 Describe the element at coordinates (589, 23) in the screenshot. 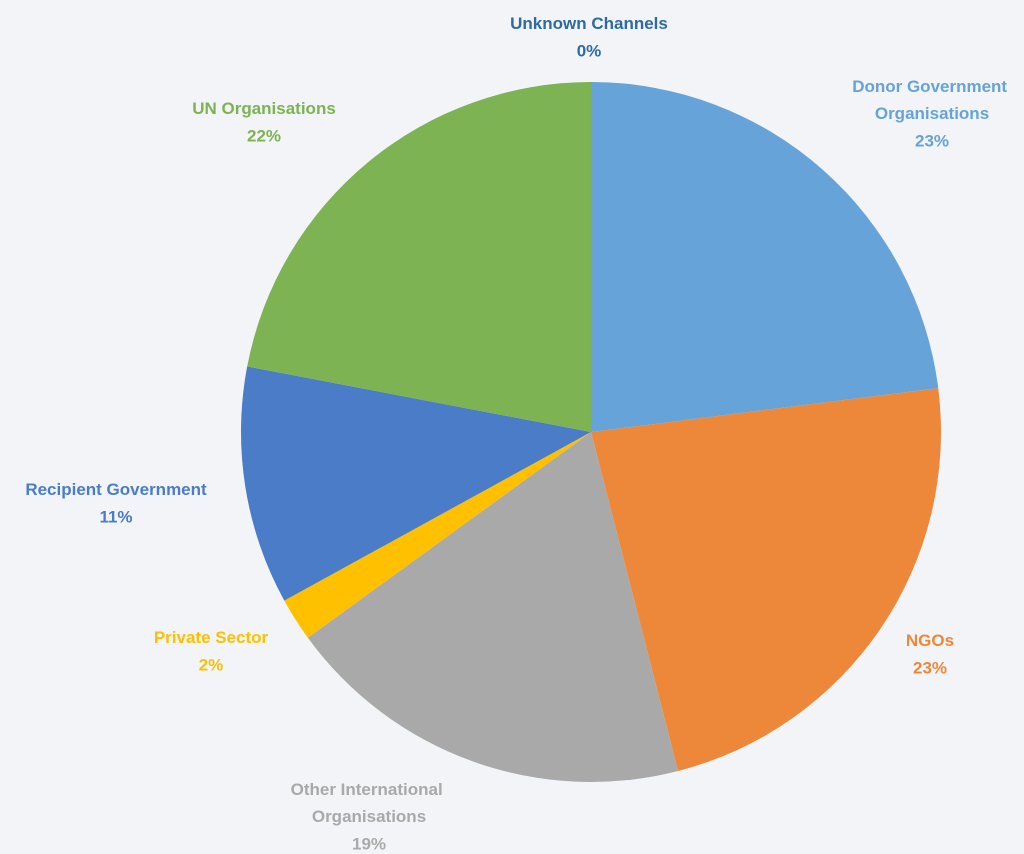

I see `slice-label: Unknown Channels` at that location.